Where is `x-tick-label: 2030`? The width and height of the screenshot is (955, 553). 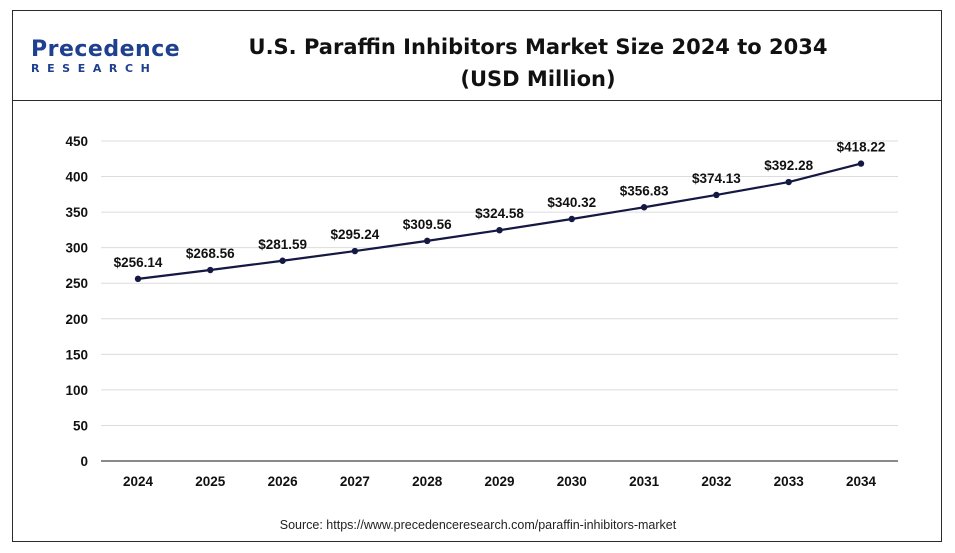 x-tick-label: 2030 is located at coordinates (572, 481).